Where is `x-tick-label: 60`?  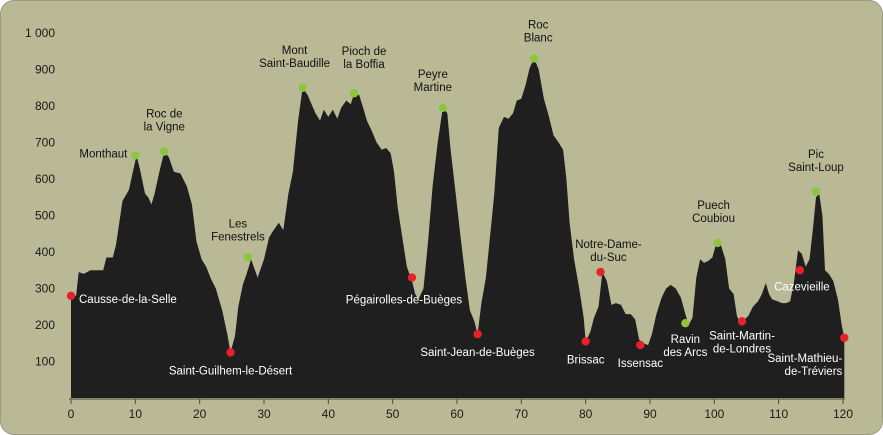 x-tick-label: 60 is located at coordinates (457, 414).